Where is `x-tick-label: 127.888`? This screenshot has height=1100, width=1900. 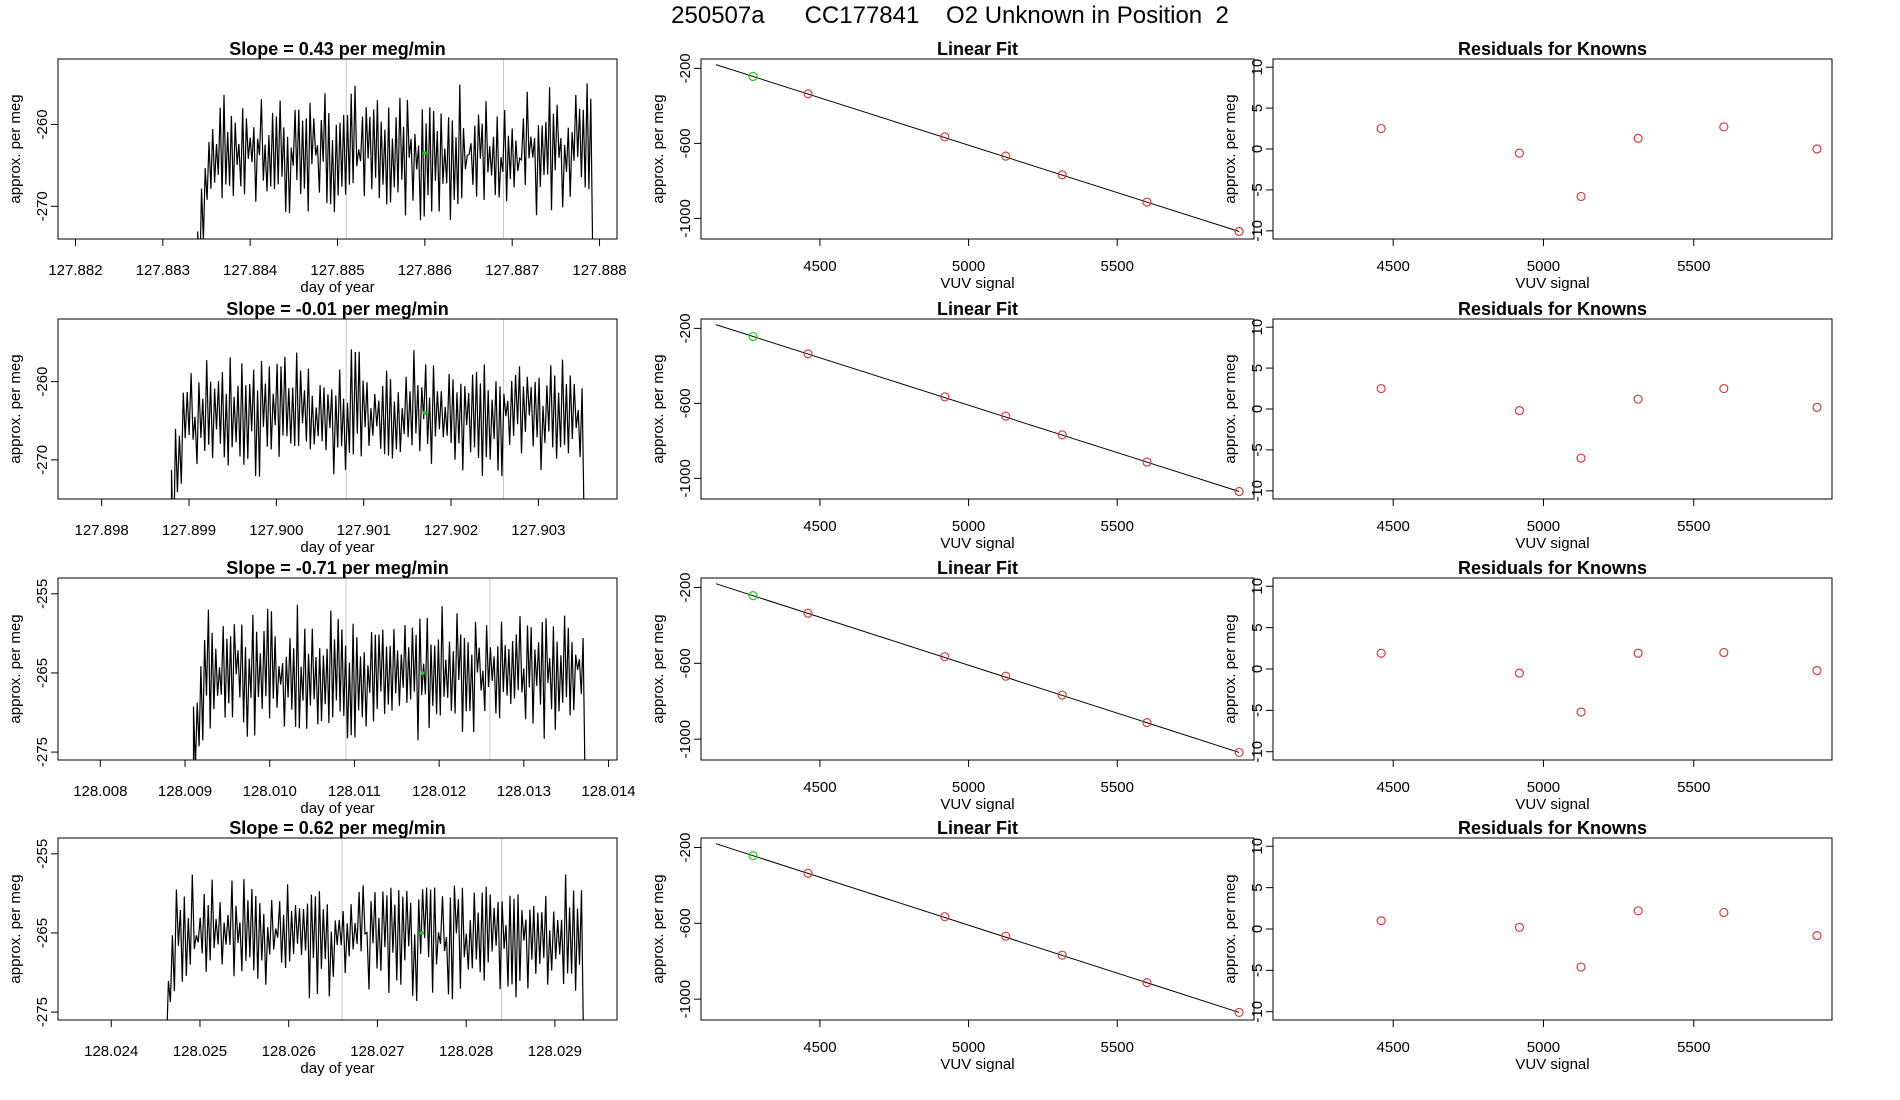 x-tick-label: 127.888 is located at coordinates (599, 270).